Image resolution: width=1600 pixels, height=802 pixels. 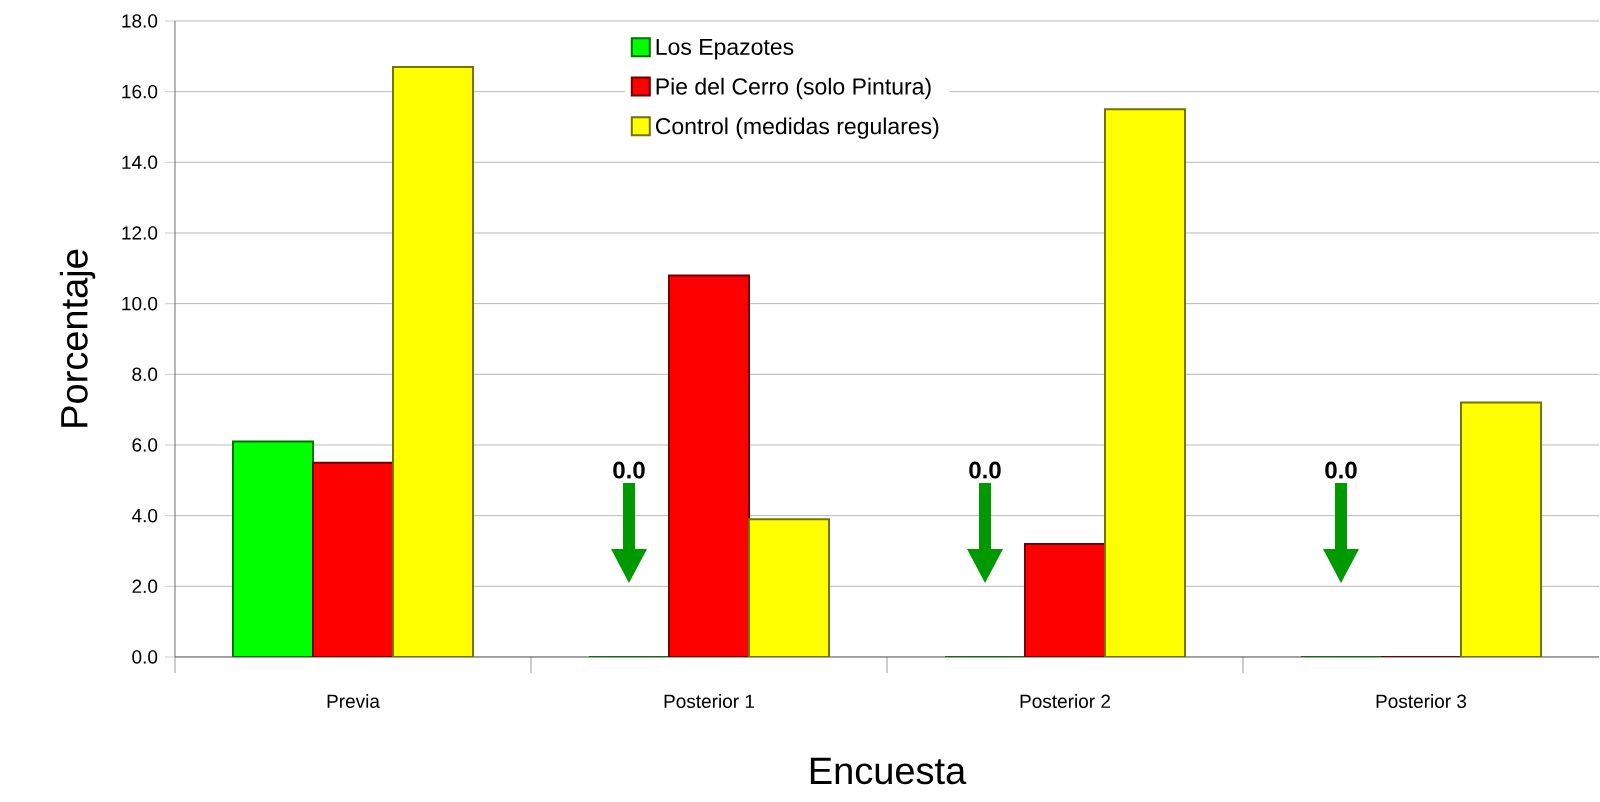 What do you see at coordinates (1421, 701) in the screenshot?
I see `x-tick-label: Posterior 3` at bounding box center [1421, 701].